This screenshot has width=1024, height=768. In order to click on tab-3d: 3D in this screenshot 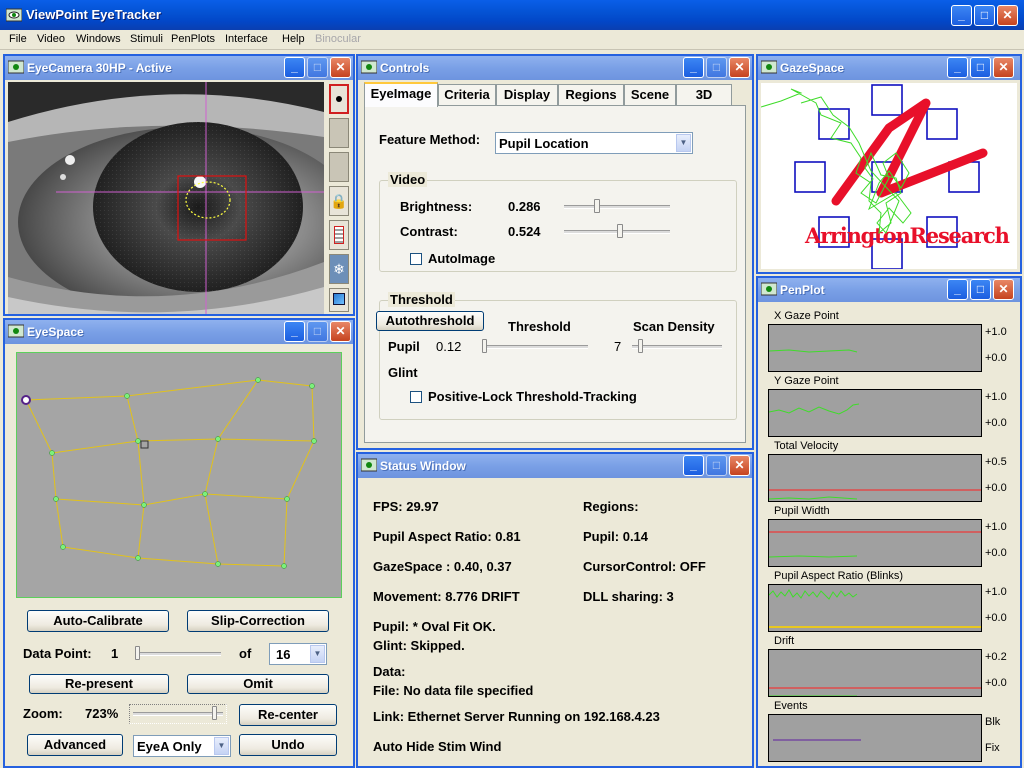, I will do `click(704, 95)`.